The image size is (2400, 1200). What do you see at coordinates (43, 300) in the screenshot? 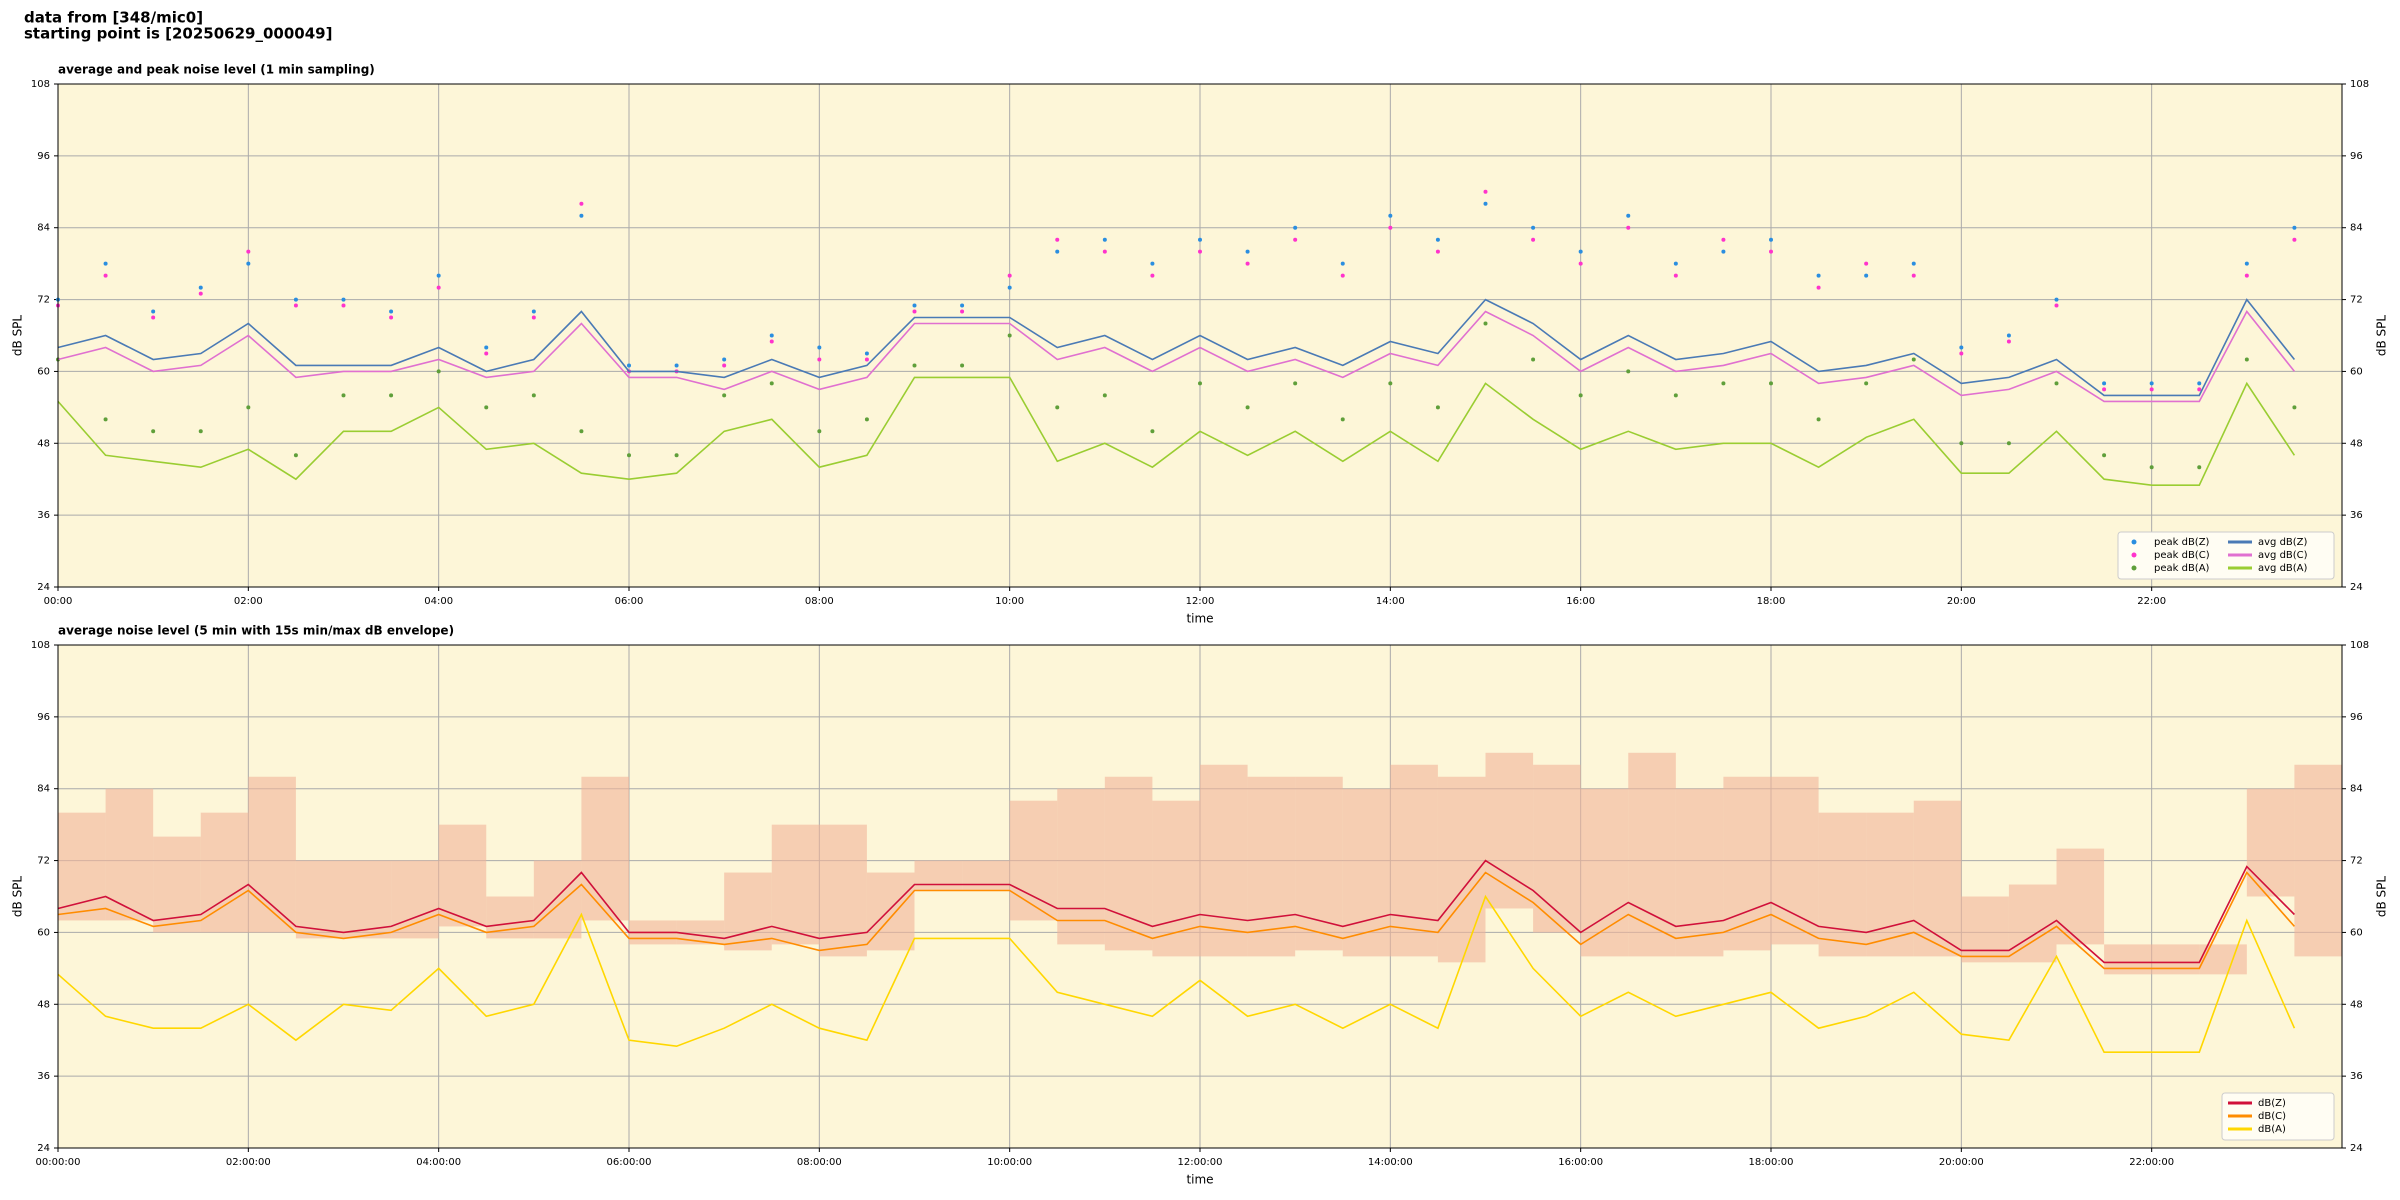
I see `y-tick-label: 72` at bounding box center [43, 300].